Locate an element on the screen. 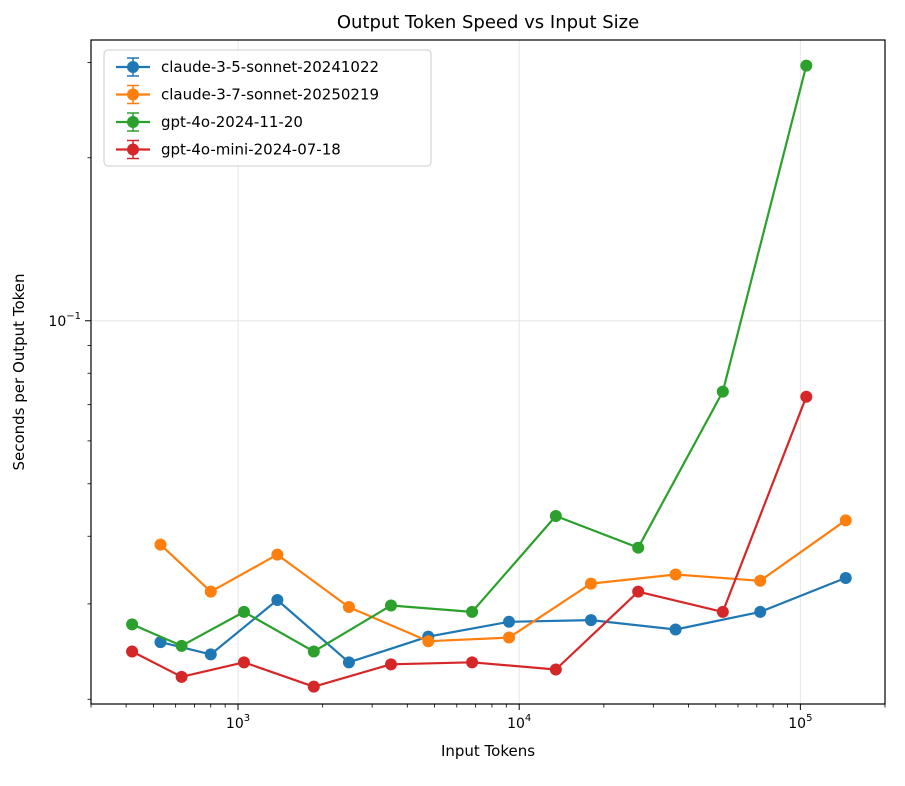  y-axis-label: Seconds per Output Token is located at coordinates (19, 371).